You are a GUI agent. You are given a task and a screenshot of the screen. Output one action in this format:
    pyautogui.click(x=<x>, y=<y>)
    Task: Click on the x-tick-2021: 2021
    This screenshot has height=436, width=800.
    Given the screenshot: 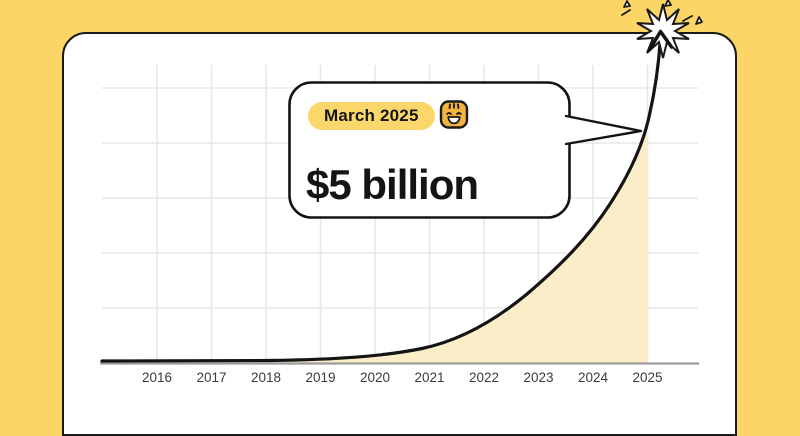 What is the action you would take?
    pyautogui.click(x=430, y=377)
    